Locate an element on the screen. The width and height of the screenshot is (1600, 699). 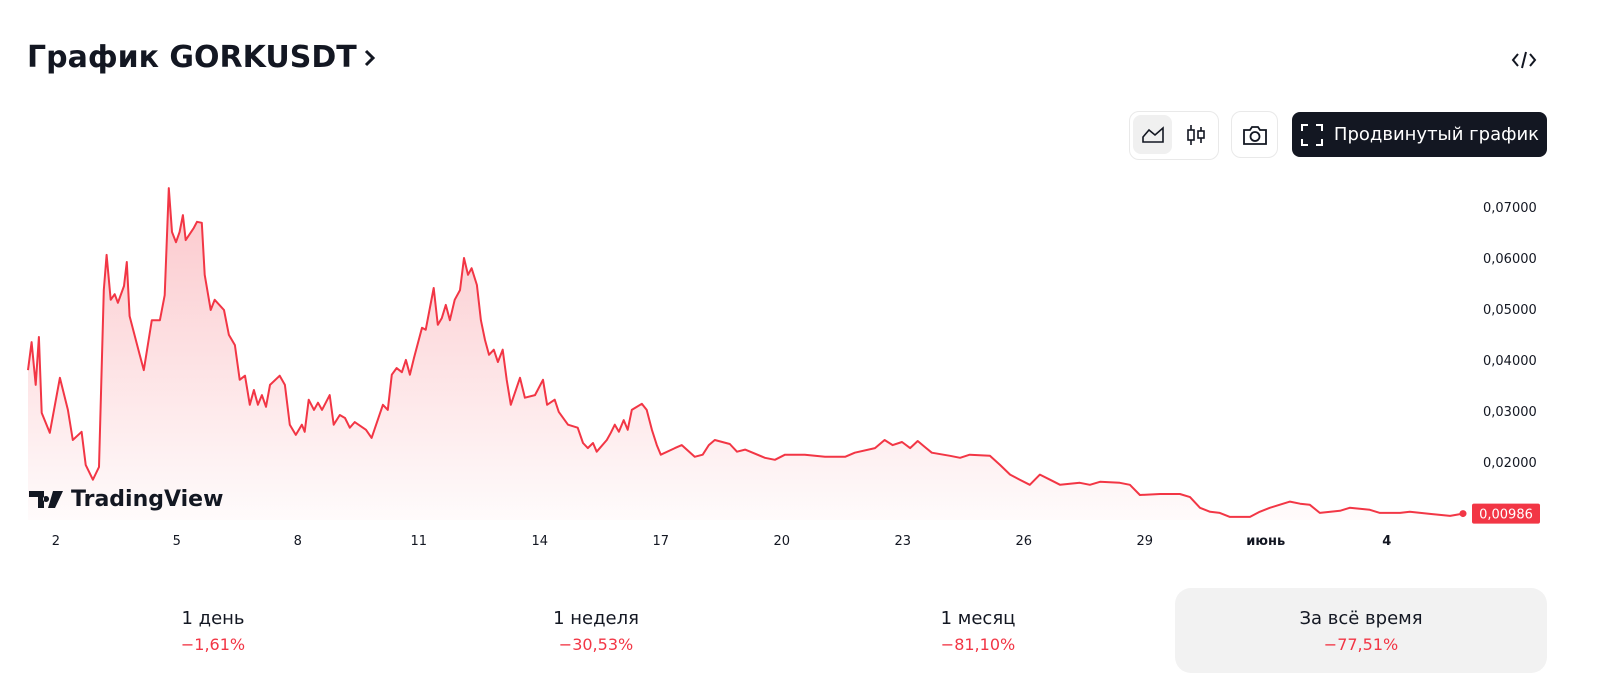
camera-icon is located at coordinates (1254, 135).